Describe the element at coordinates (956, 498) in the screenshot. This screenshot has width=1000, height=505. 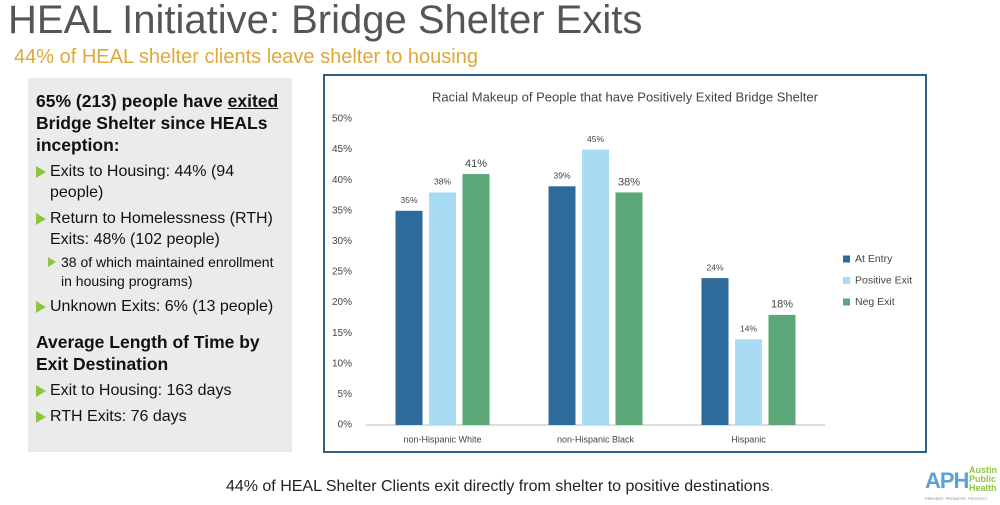
I see `logo-tagline: PREVENT. PROMOTE. PROTECT.` at that location.